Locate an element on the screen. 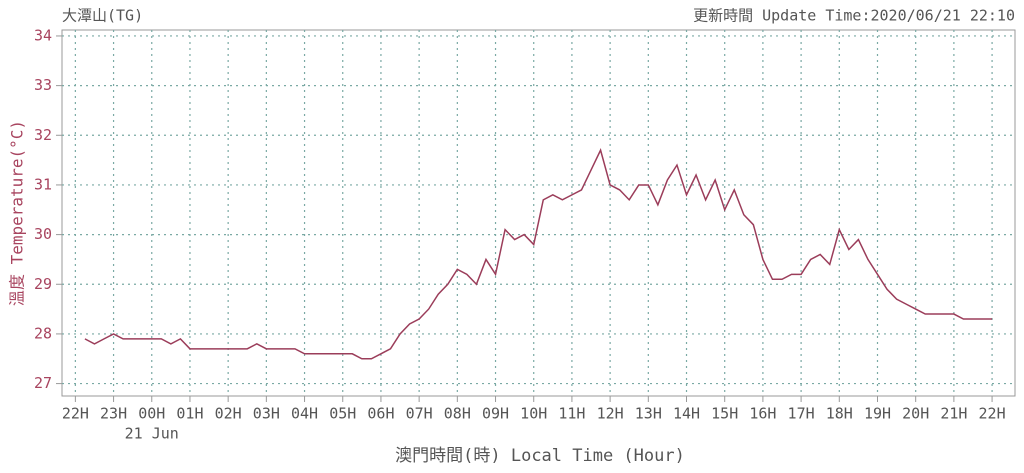  x-tick-label: 17H is located at coordinates (801, 414).